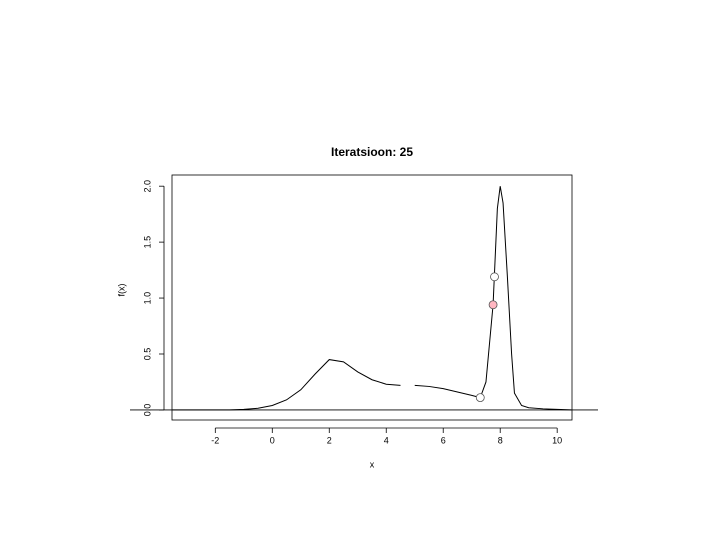 This screenshot has width=720, height=545. What do you see at coordinates (147, 298) in the screenshot?
I see `y-tick-label: 1.0` at bounding box center [147, 298].